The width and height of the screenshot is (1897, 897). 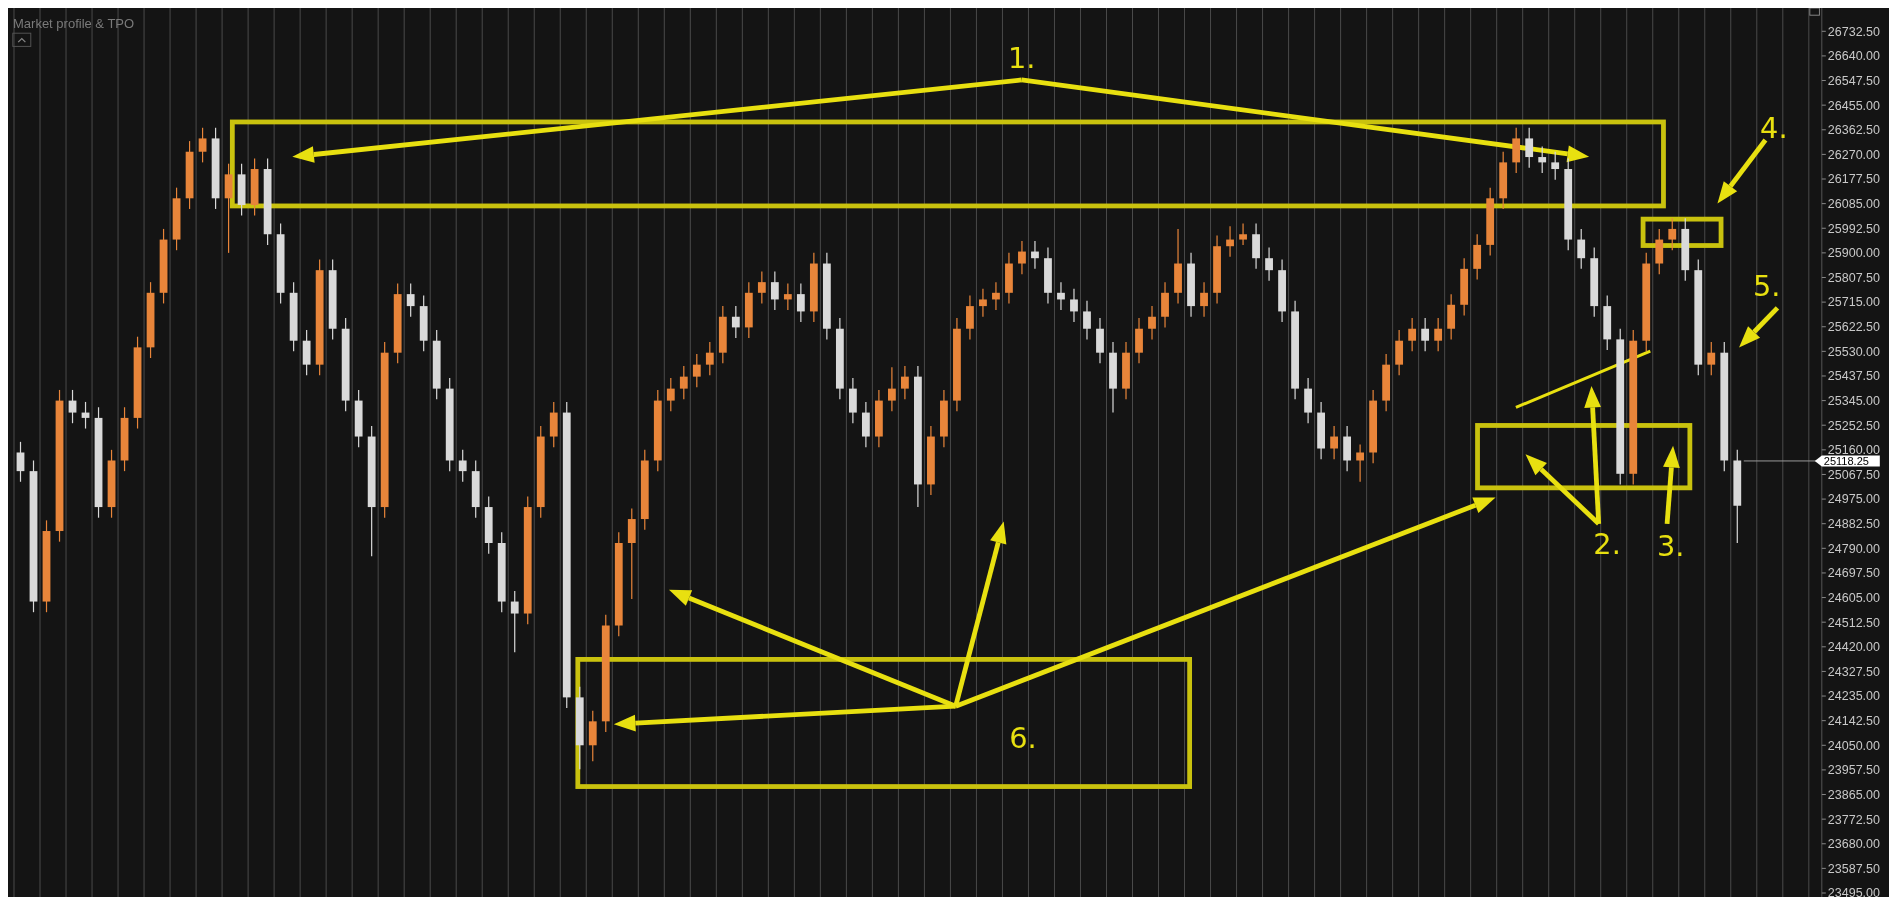 What do you see at coordinates (1854, 400) in the screenshot?
I see `y-tick-label: 25345.00` at bounding box center [1854, 400].